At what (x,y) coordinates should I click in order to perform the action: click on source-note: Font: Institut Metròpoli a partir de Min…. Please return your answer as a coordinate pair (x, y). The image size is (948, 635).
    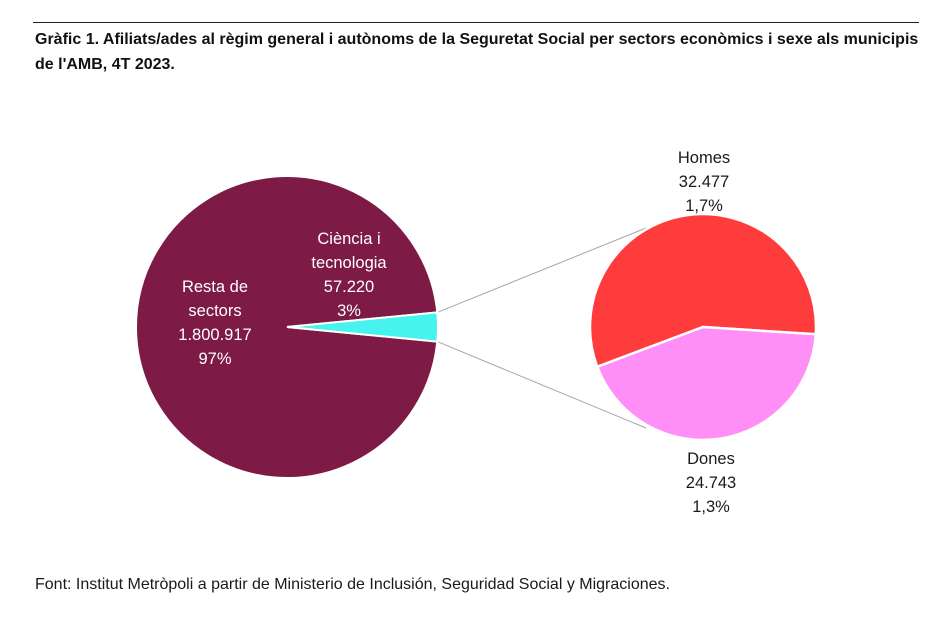
    Looking at the image, I should click on (352, 584).